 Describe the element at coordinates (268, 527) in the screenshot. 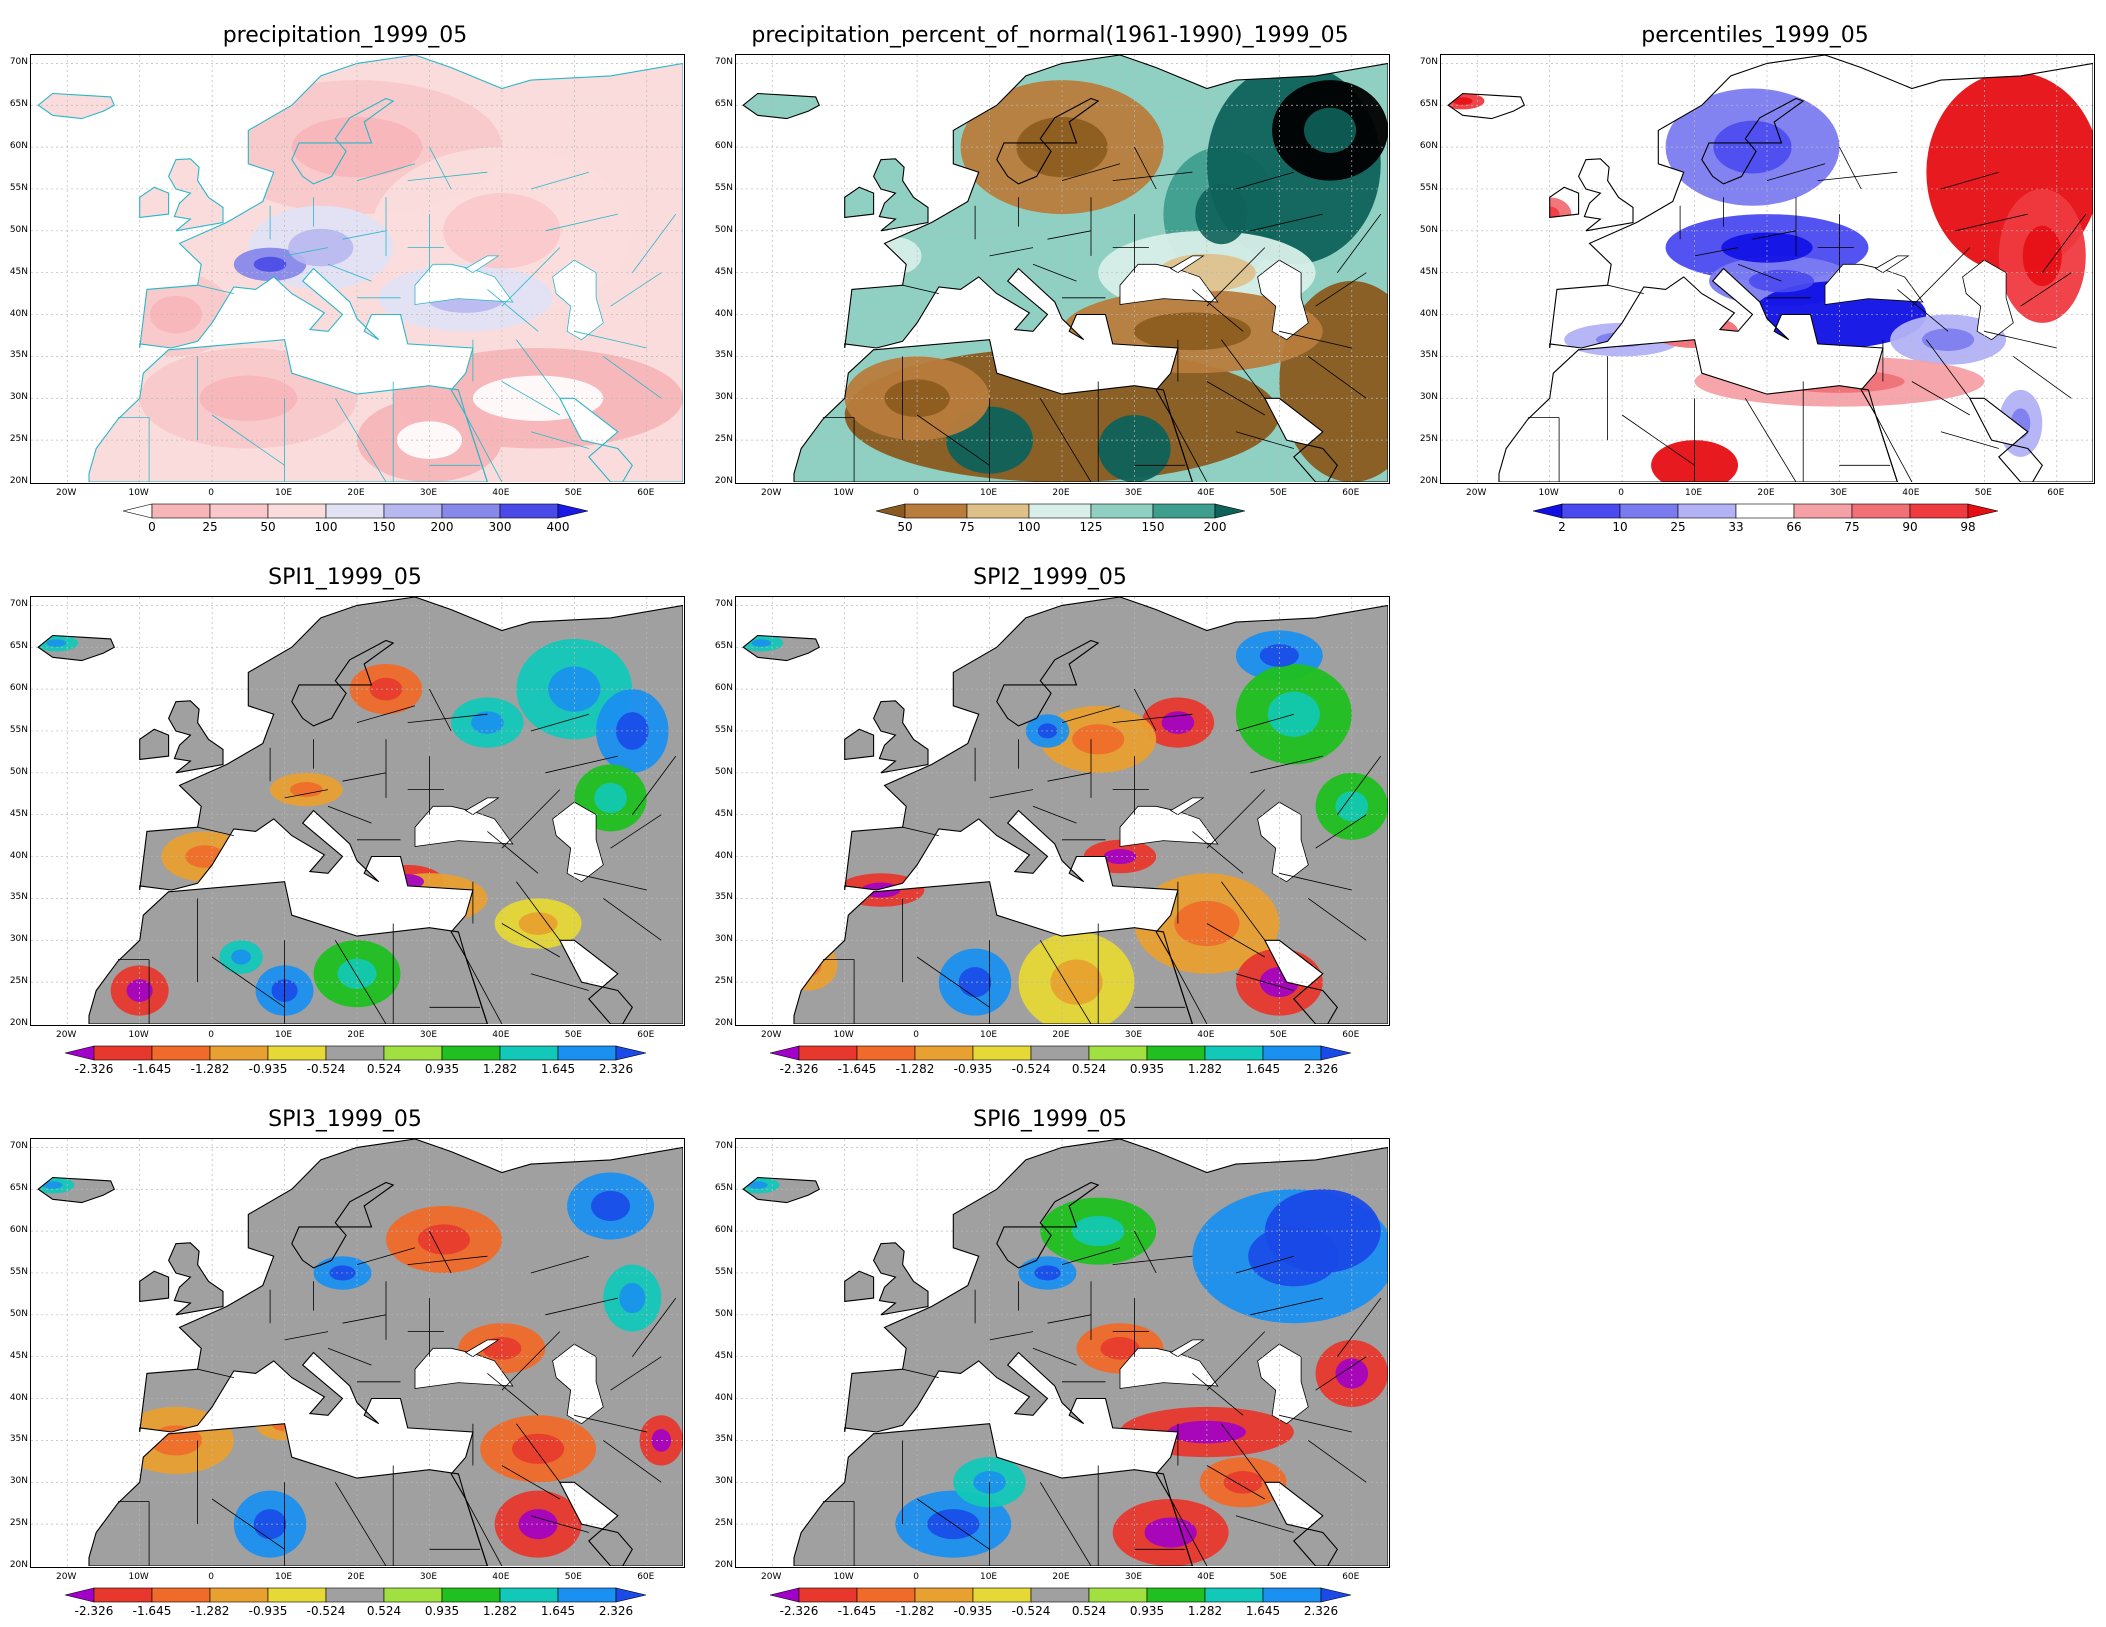

I see `colorbar-label: 50` at that location.